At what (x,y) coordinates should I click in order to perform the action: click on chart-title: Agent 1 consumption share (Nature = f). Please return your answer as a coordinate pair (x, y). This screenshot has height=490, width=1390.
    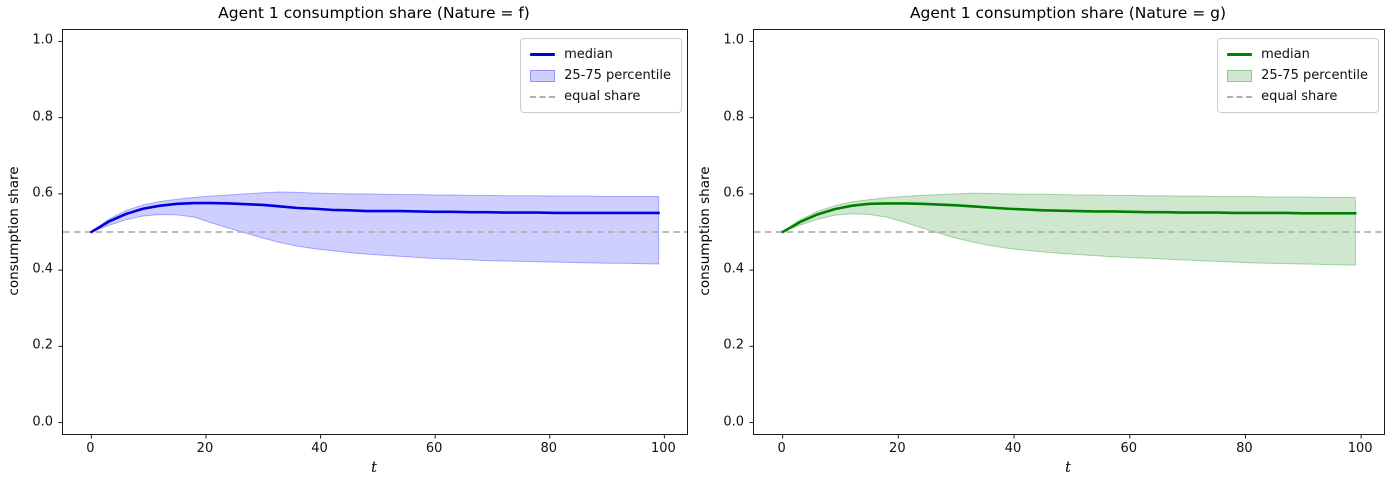
    Looking at the image, I should click on (374, 13).